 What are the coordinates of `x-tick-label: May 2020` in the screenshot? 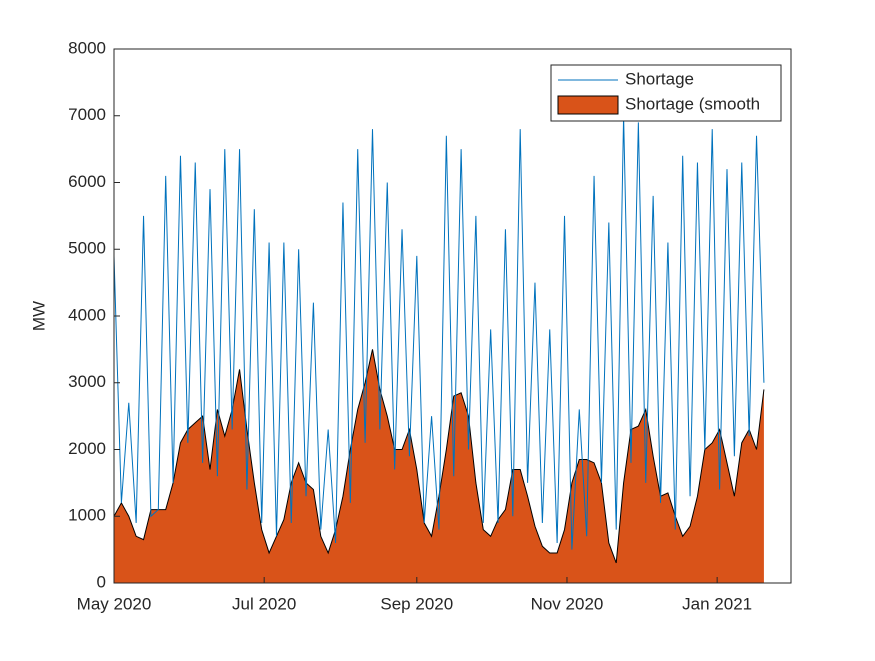 It's located at (114, 603).